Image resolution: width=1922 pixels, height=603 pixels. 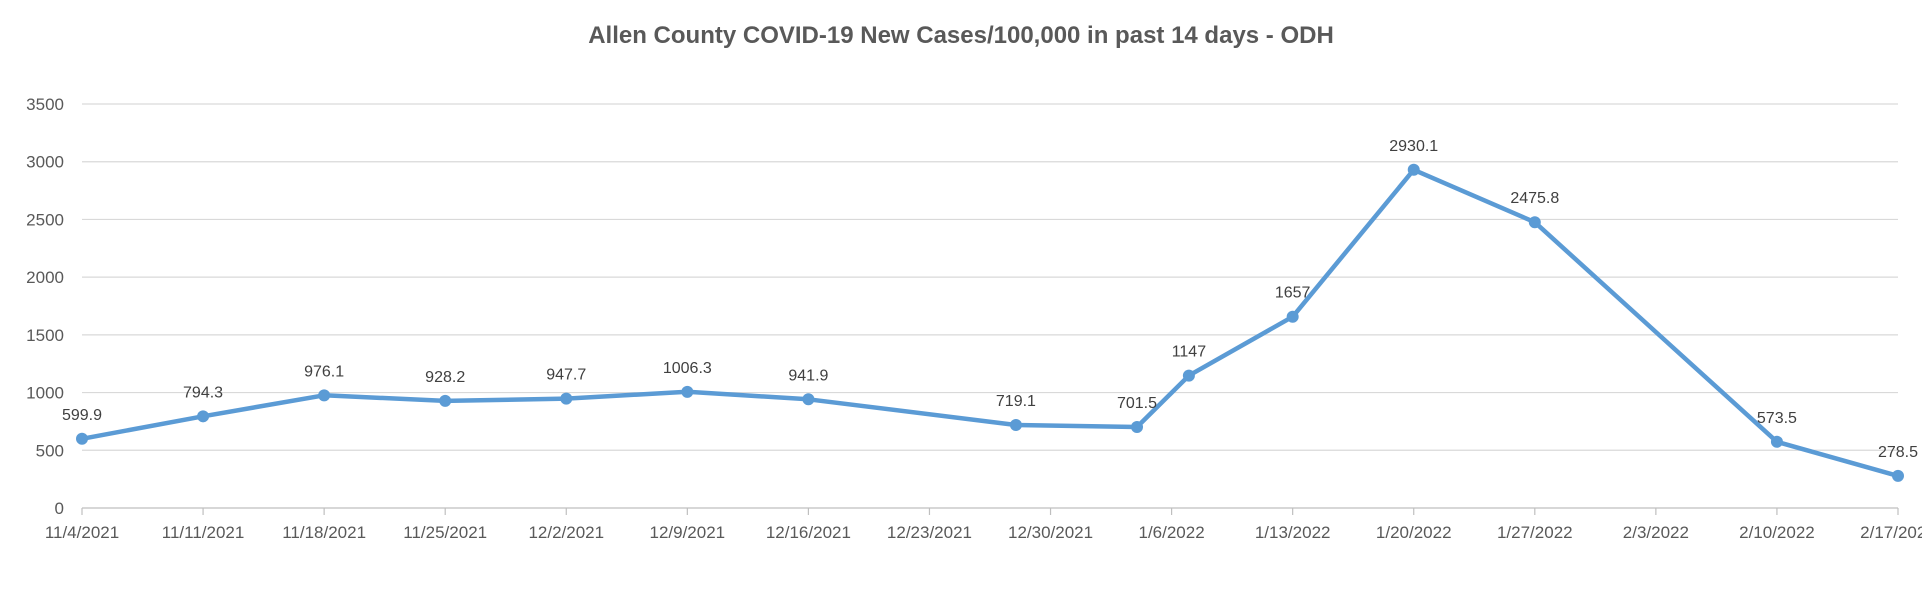 What do you see at coordinates (203, 392) in the screenshot?
I see `data-label: 794.3` at bounding box center [203, 392].